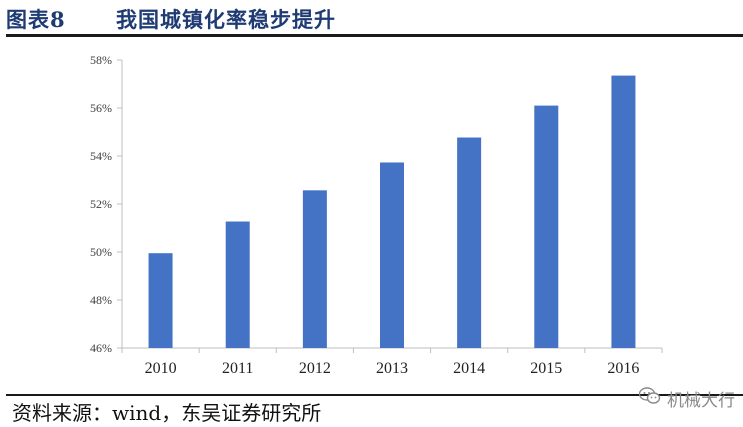 The width and height of the screenshot is (743, 427). I want to click on bar-2015, so click(546, 226).